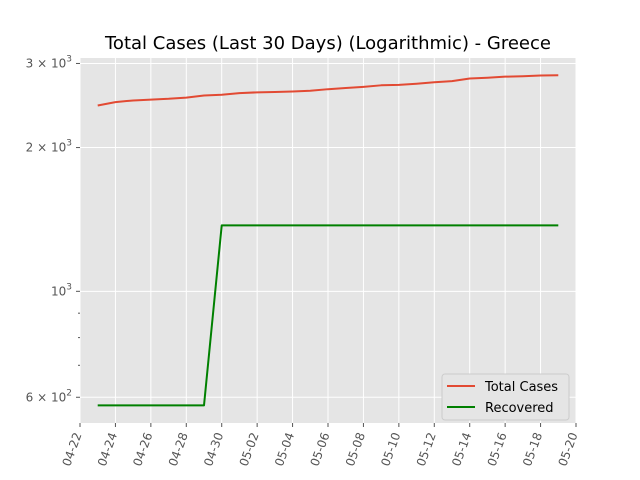  Describe the element at coordinates (328, 90) in the screenshot. I see `series-line-total-cases` at that location.